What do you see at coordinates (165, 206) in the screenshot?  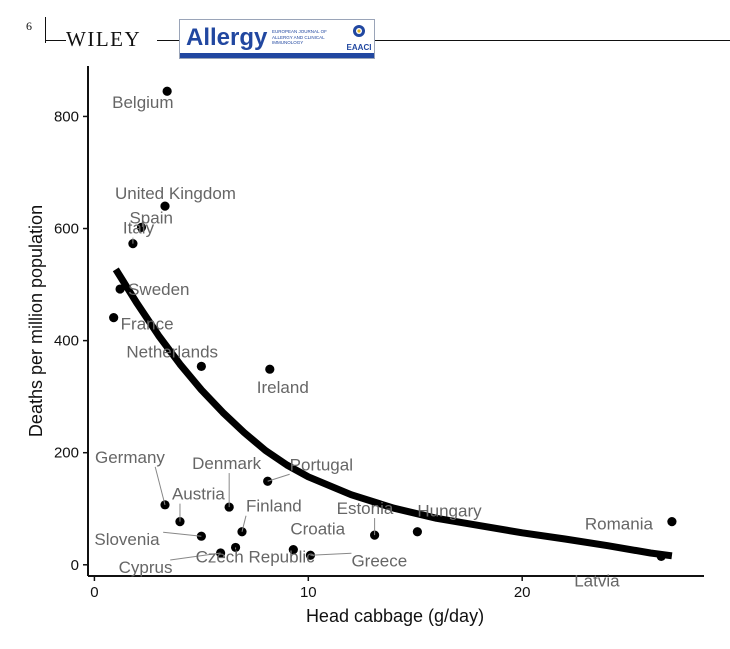 I see `data-point-united-kingdom` at bounding box center [165, 206].